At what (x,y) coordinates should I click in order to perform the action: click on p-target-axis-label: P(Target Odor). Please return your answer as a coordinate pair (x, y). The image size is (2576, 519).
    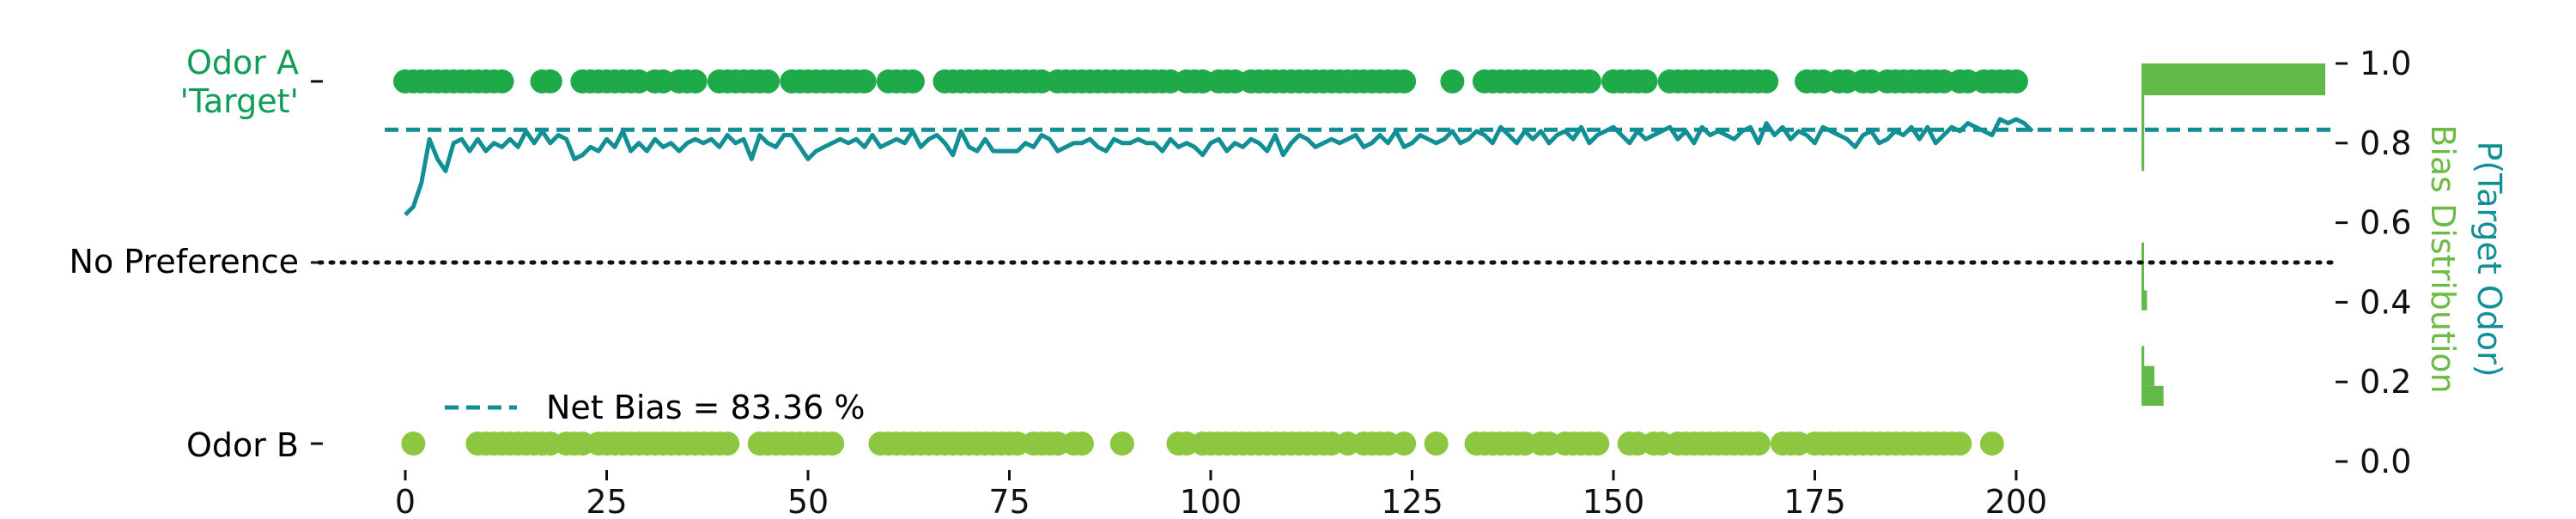
    Looking at the image, I should click on (2489, 259).